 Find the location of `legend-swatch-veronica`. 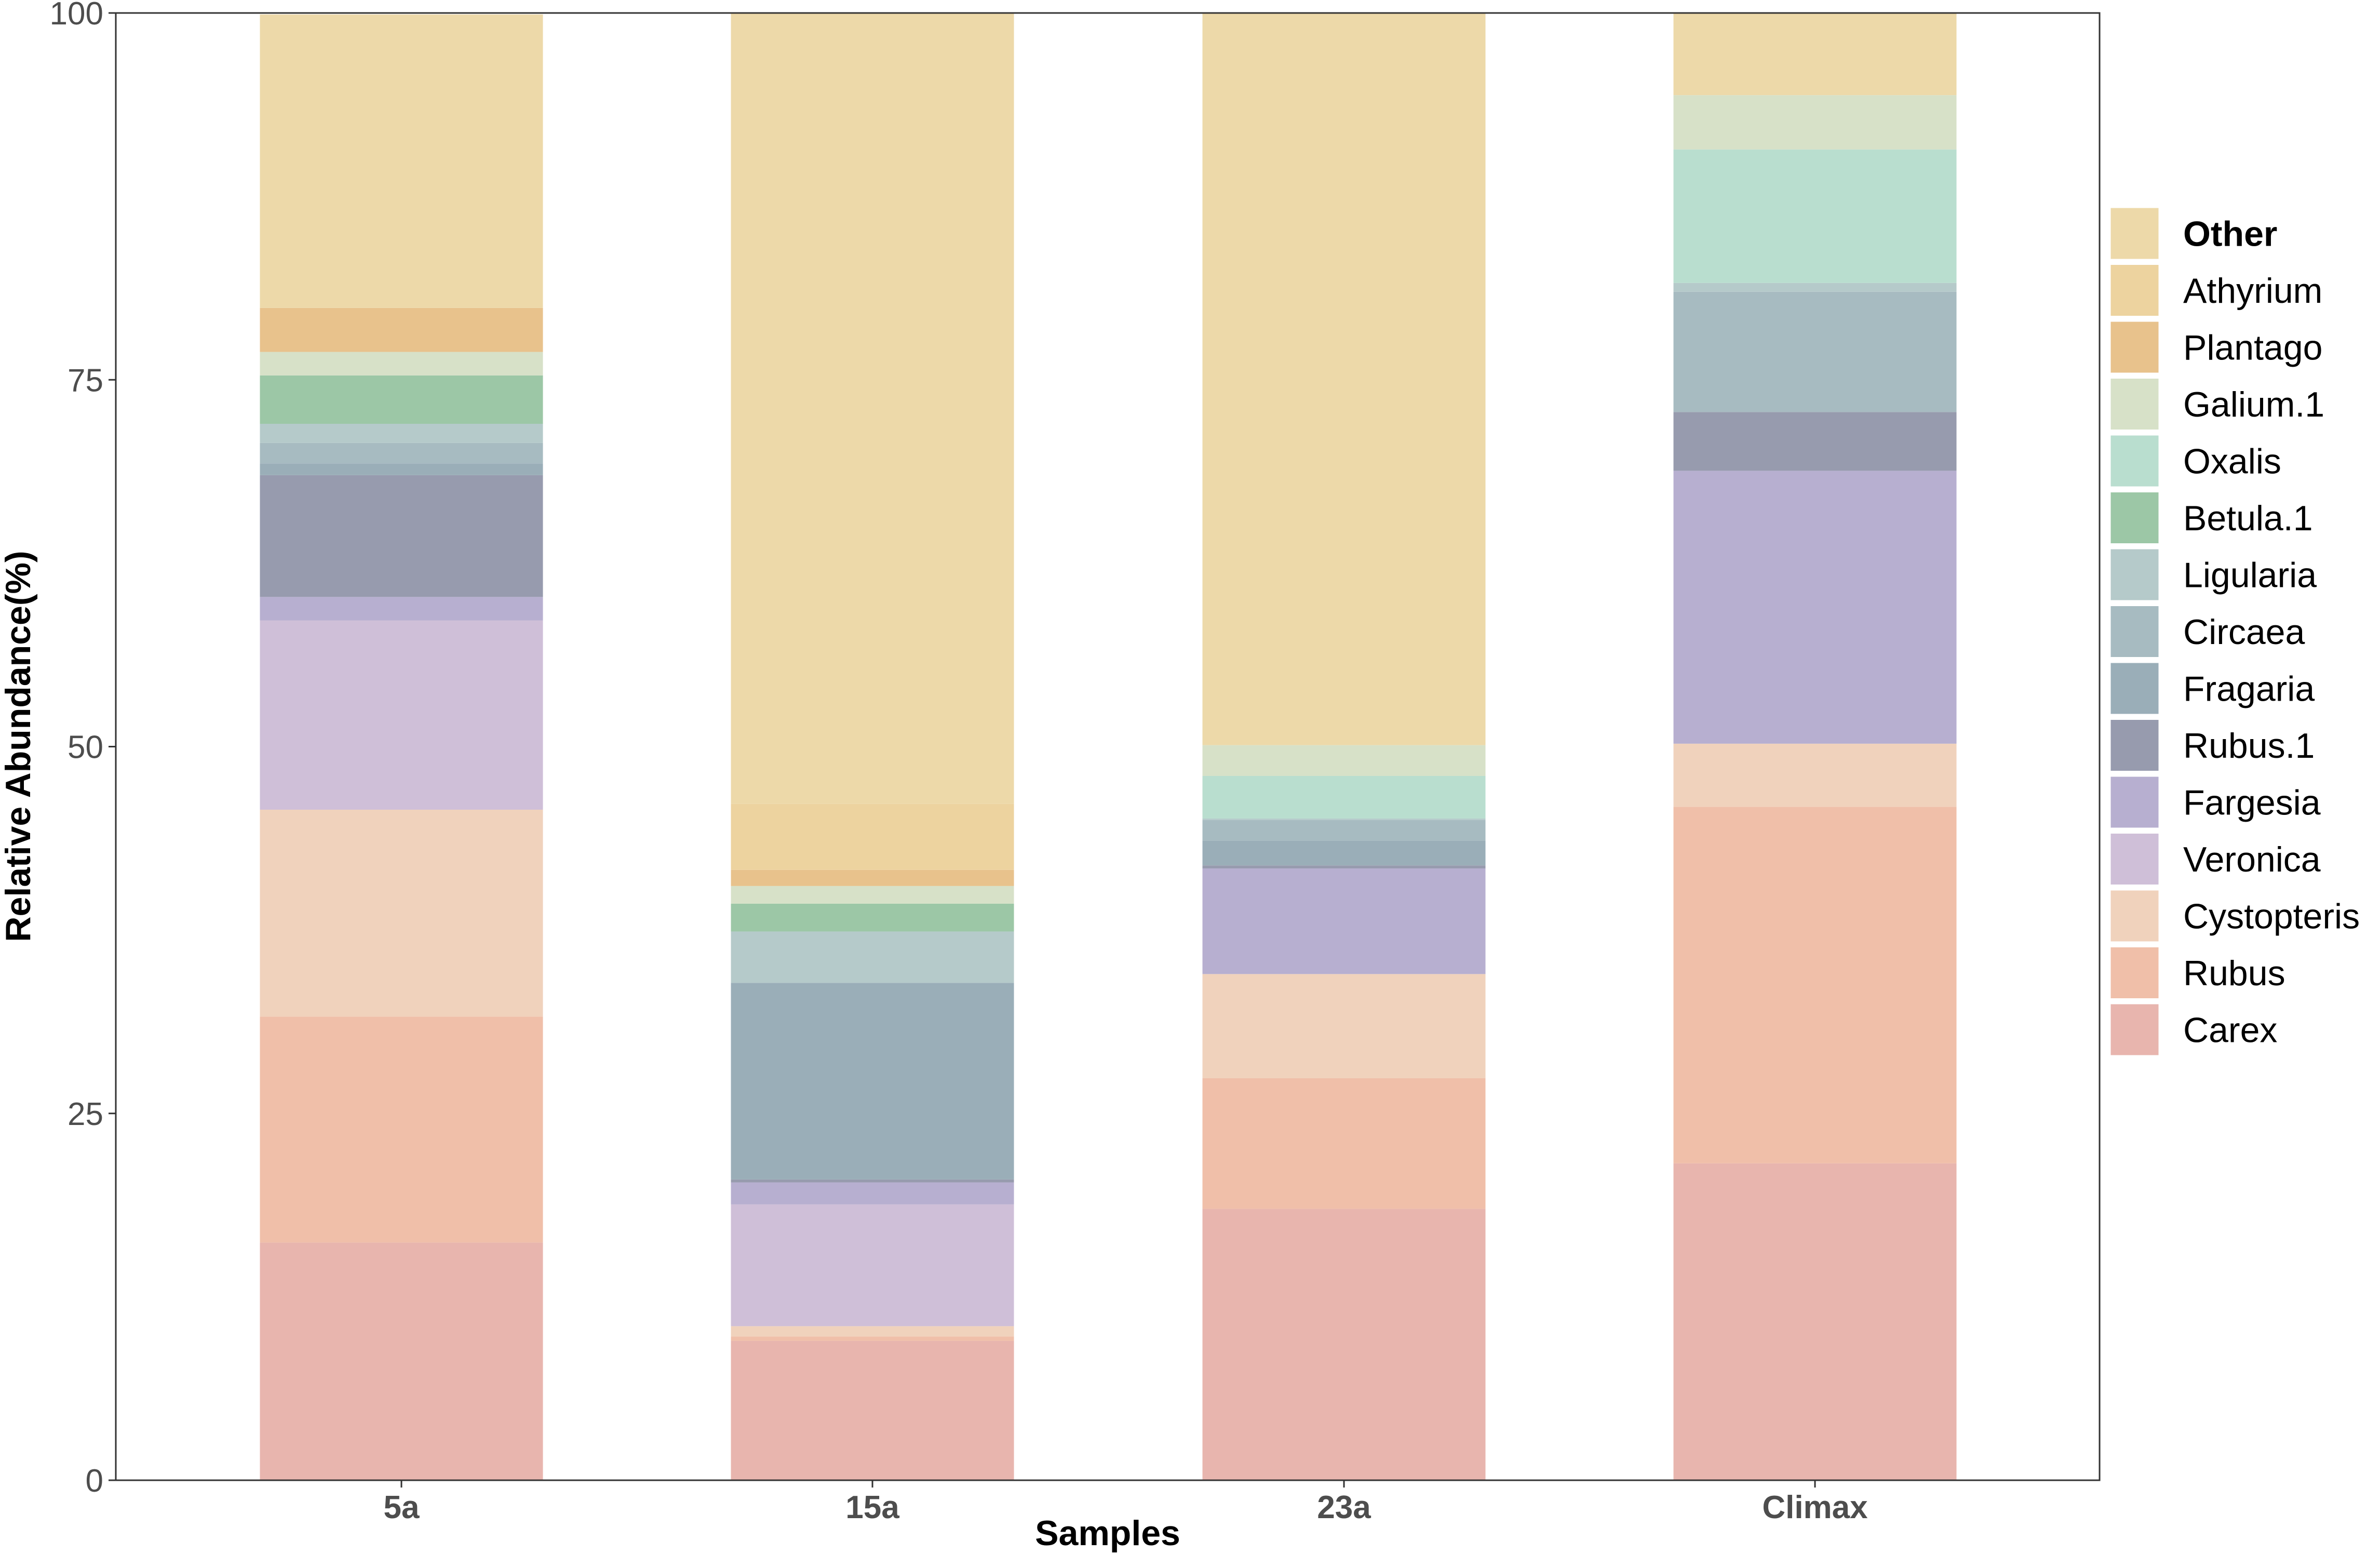

legend-swatch-veronica is located at coordinates (2135, 859).